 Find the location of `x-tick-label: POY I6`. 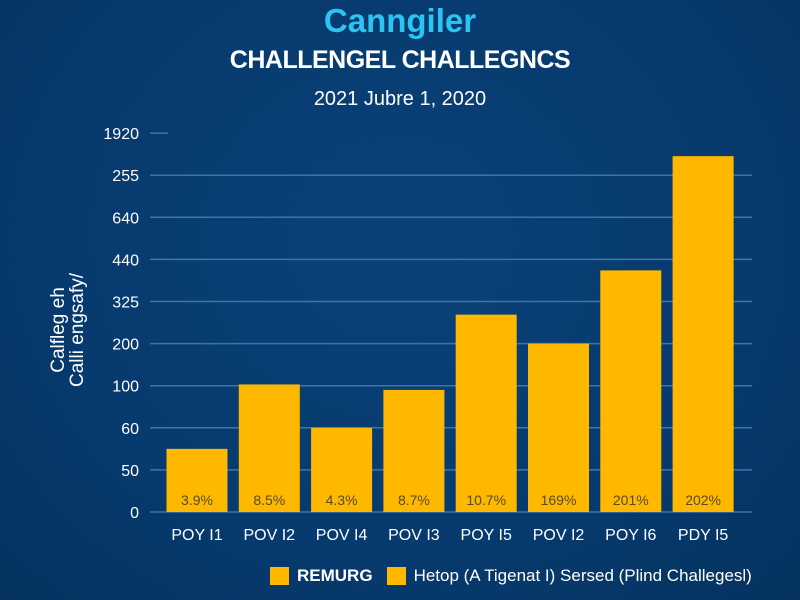

x-tick-label: POY I6 is located at coordinates (630, 535).